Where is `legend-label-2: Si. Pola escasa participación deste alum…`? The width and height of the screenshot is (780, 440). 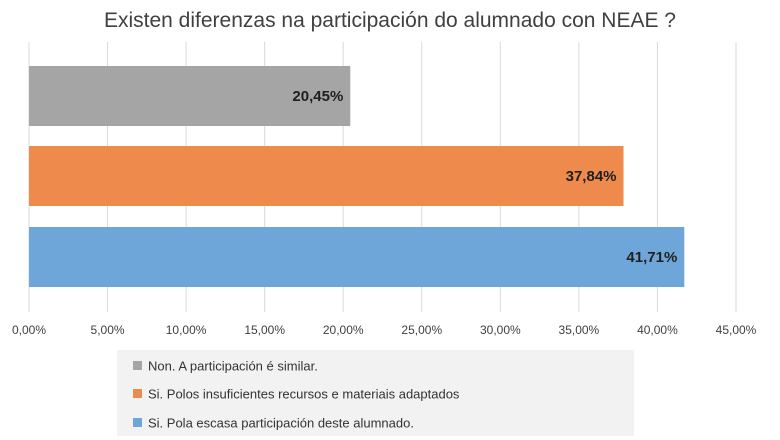
legend-label-2: Si. Pola escasa participación deste alum… is located at coordinates (281, 423).